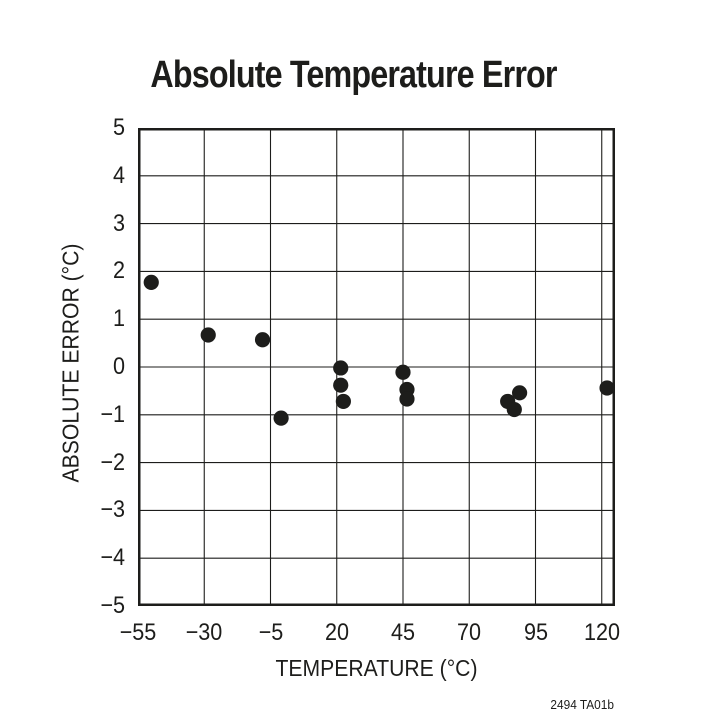 The height and width of the screenshot is (727, 707). Describe the element at coordinates (403, 632) in the screenshot. I see `x-tick-label: 45` at that location.